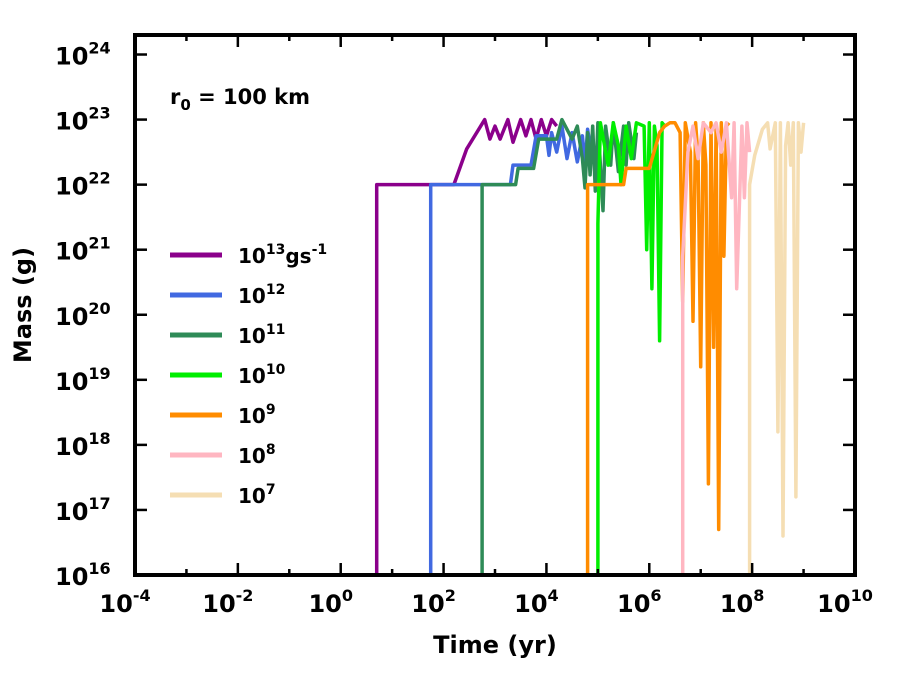 The width and height of the screenshot is (900, 675). I want to click on legend-label-1: 1012, so click(261, 295).